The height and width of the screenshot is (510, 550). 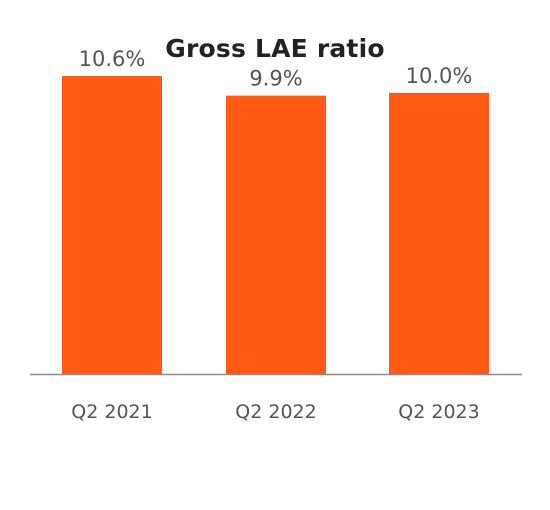 I want to click on bar-q2-2021, so click(x=112, y=224).